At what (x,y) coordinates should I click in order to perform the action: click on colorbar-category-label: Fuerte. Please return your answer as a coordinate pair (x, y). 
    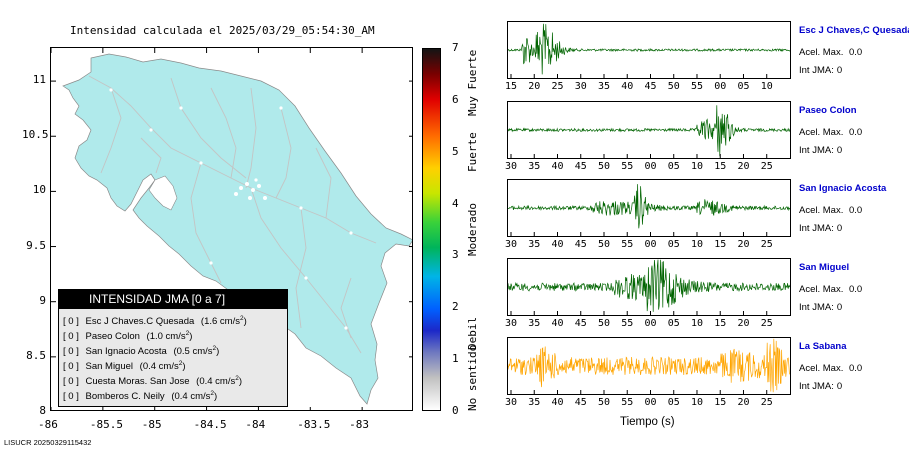
    Looking at the image, I should click on (472, 151).